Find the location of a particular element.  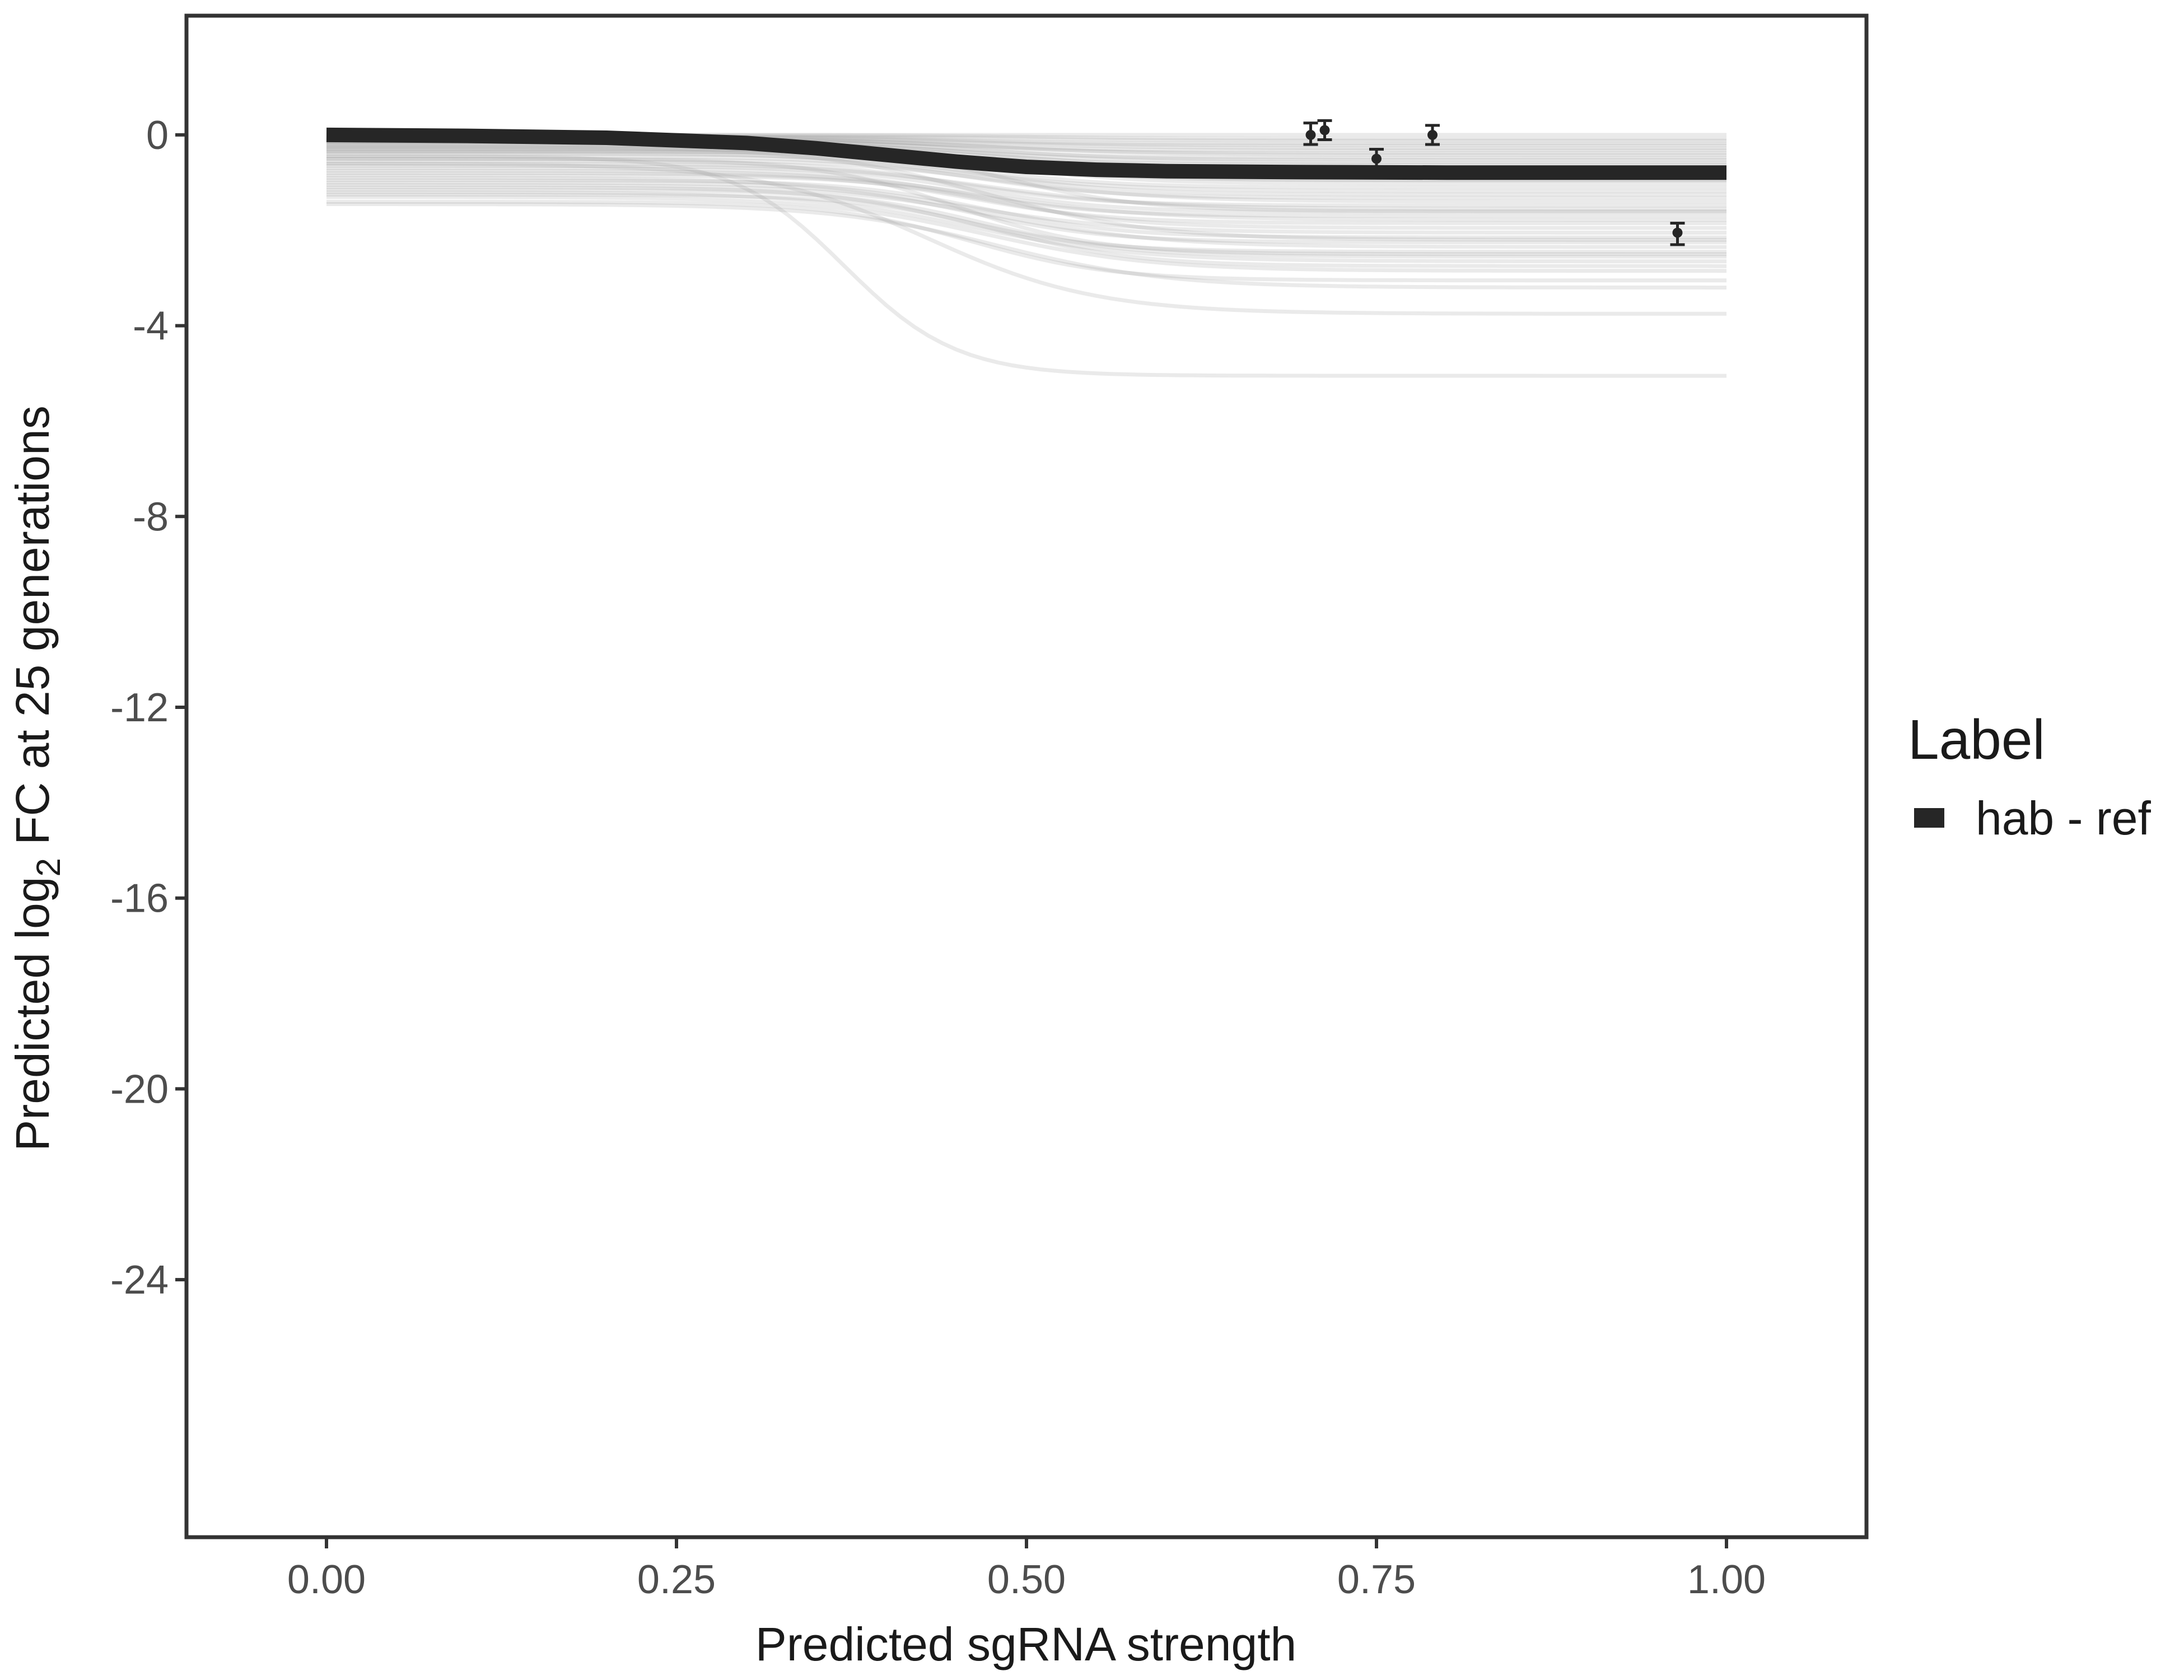

main-series-layer is located at coordinates (1026, 154).